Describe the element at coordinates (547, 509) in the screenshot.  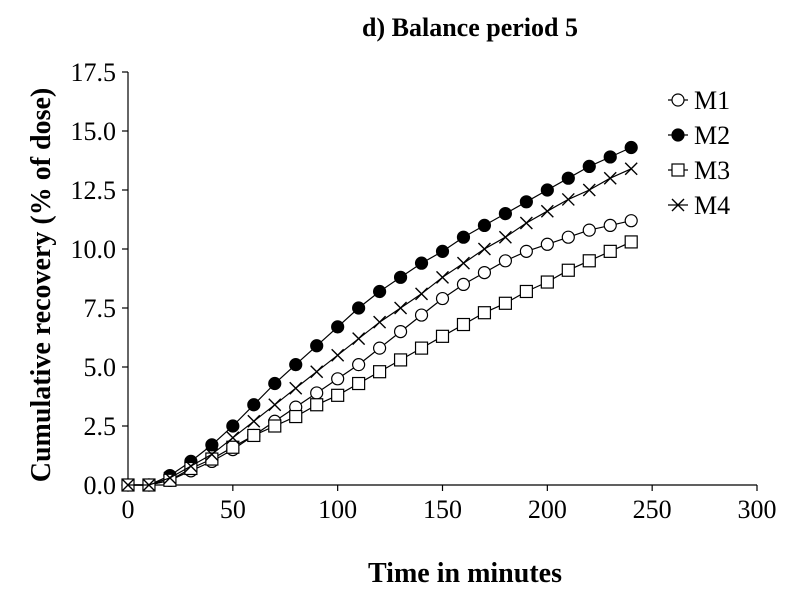
I see `x-tick-label: 200` at that location.